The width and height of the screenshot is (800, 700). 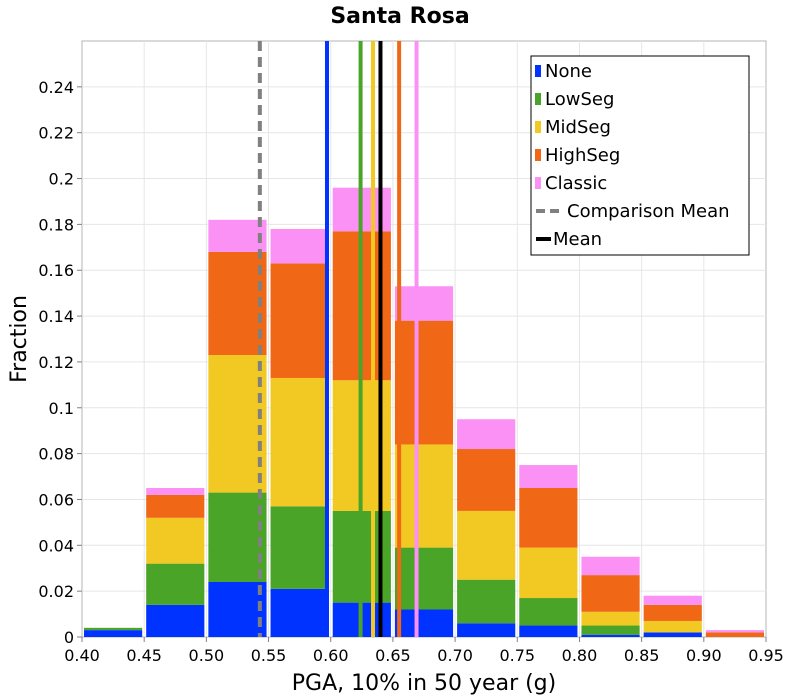 I want to click on x-tick-label: 0.50, so click(x=207, y=655).